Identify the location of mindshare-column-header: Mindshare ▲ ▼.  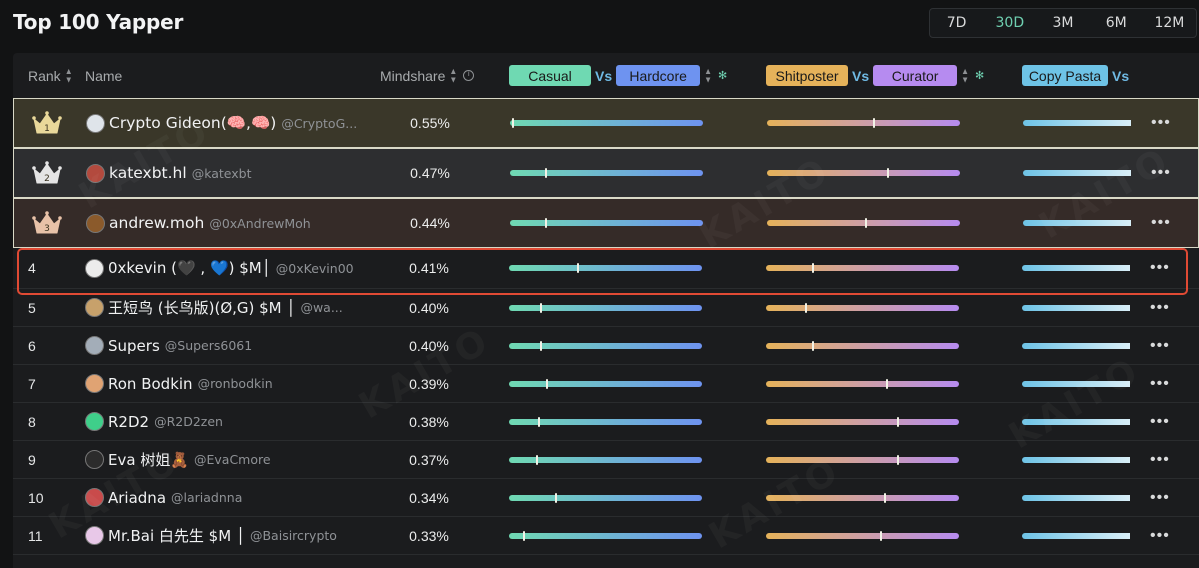
(427, 75).